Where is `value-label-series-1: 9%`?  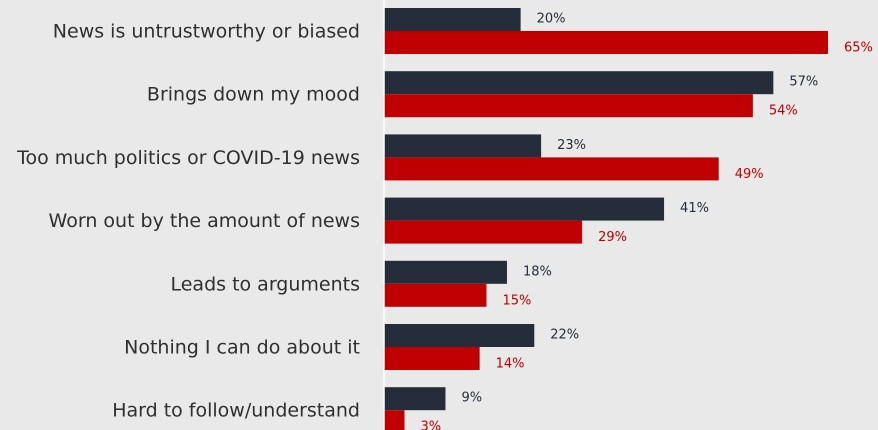 value-label-series-1: 9% is located at coordinates (471, 398).